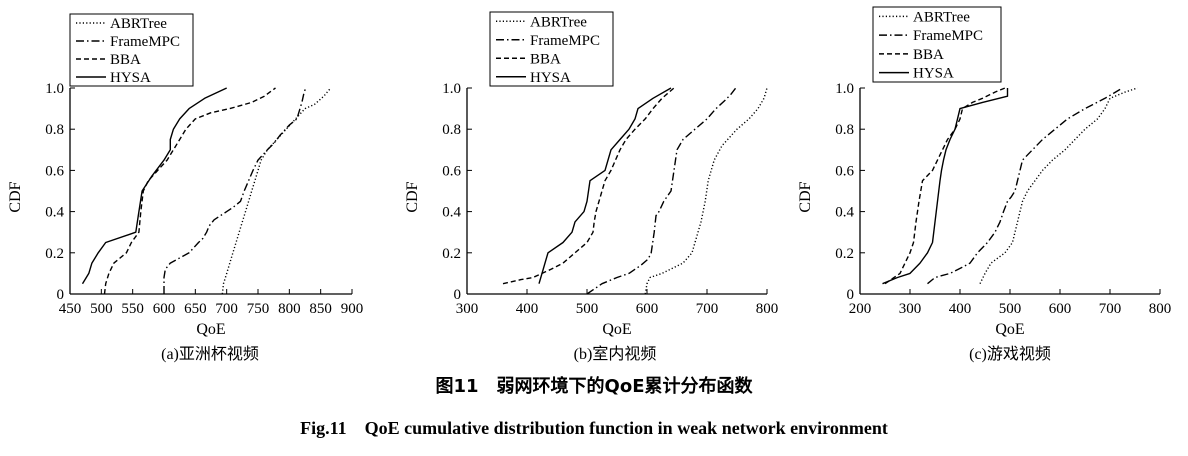 This screenshot has height=456, width=1188. Describe the element at coordinates (210, 354) in the screenshot. I see `subcaption-a: (a)亚洲杯视频` at that location.